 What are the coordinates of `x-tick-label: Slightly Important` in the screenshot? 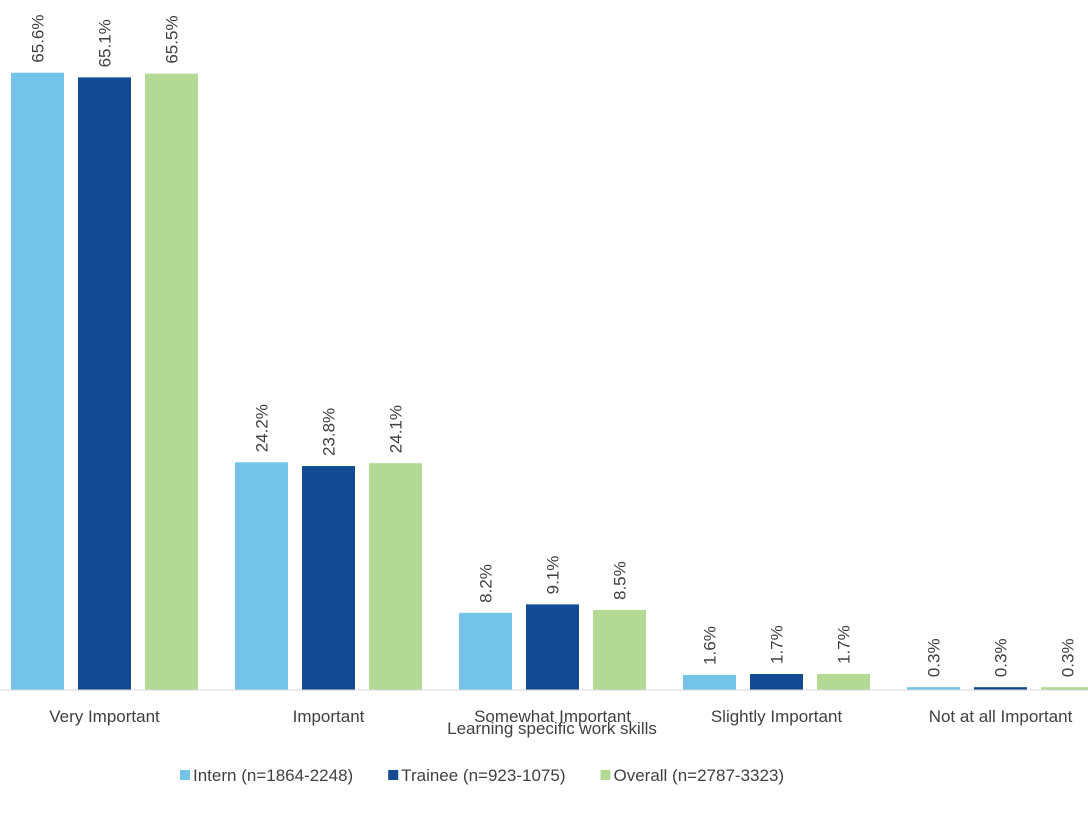 It's located at (777, 716).